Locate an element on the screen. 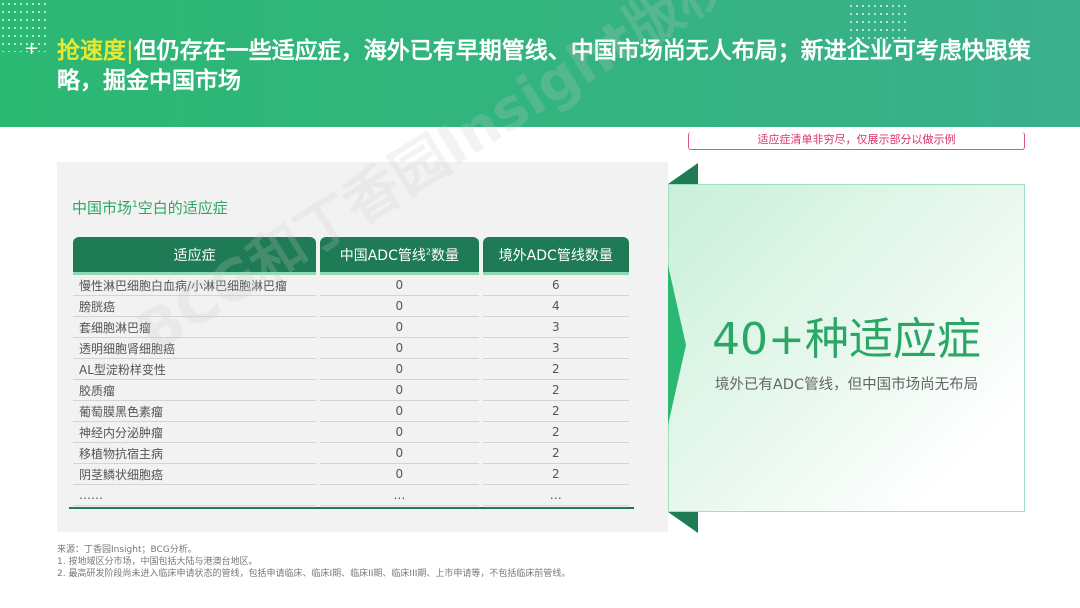 The width and height of the screenshot is (1080, 608). callout-headline: 40+种适应症 is located at coordinates (846, 339).